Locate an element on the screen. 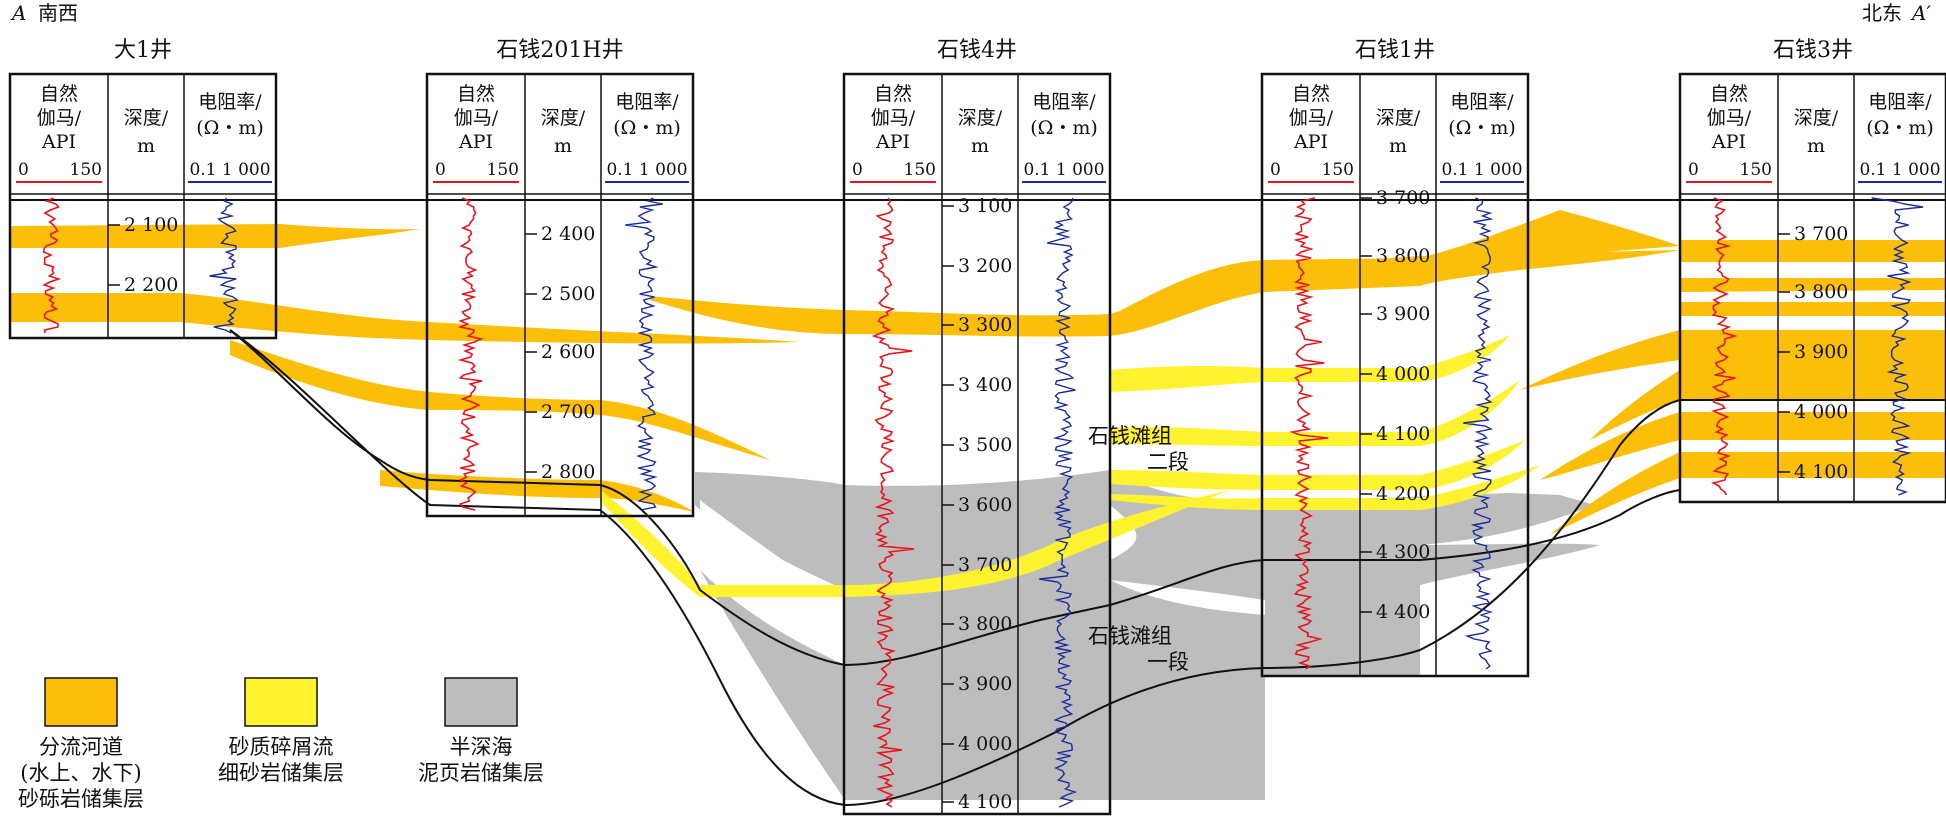 This screenshot has width=1946, height=817. orange-band-shiqian3-d is located at coordinates (1813, 365).